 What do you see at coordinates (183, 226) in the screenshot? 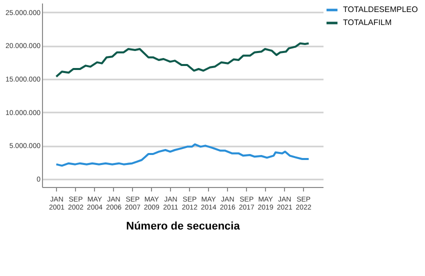
I see `x-axis-title: Número de secuencia` at bounding box center [183, 226].